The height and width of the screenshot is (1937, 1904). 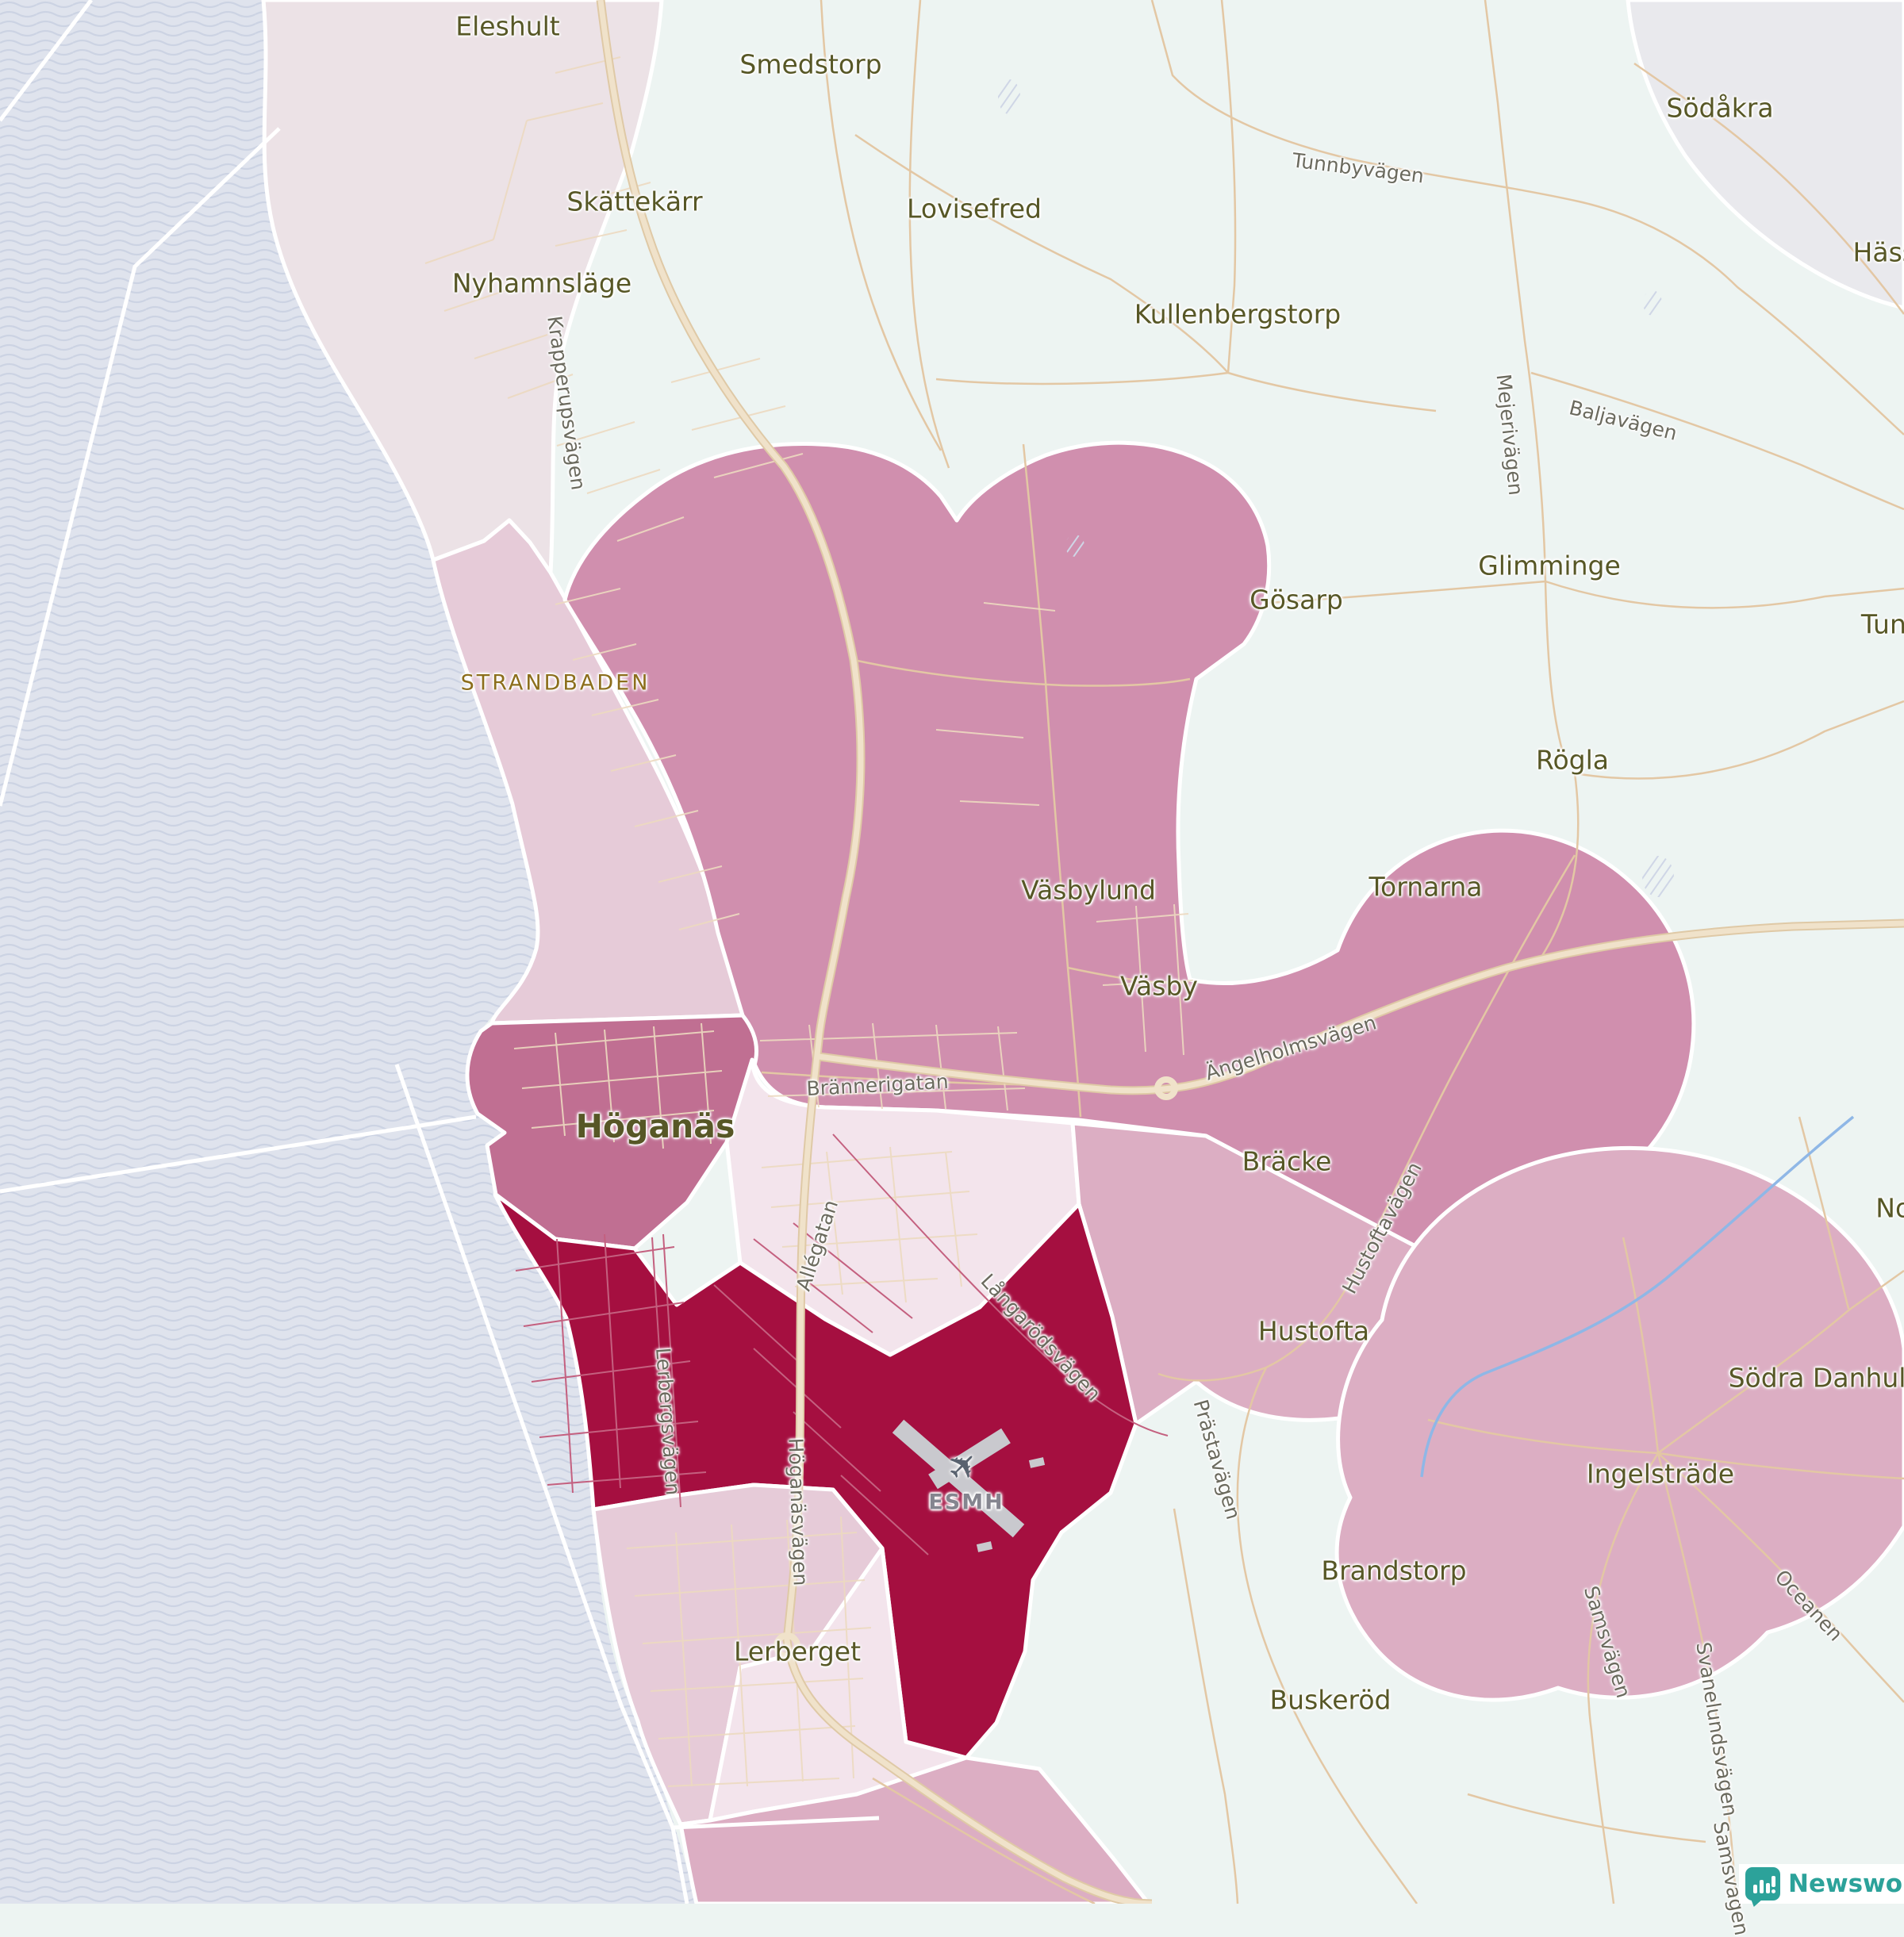 What do you see at coordinates (588, 772) in the screenshot?
I see `region-strandbaden` at bounding box center [588, 772].